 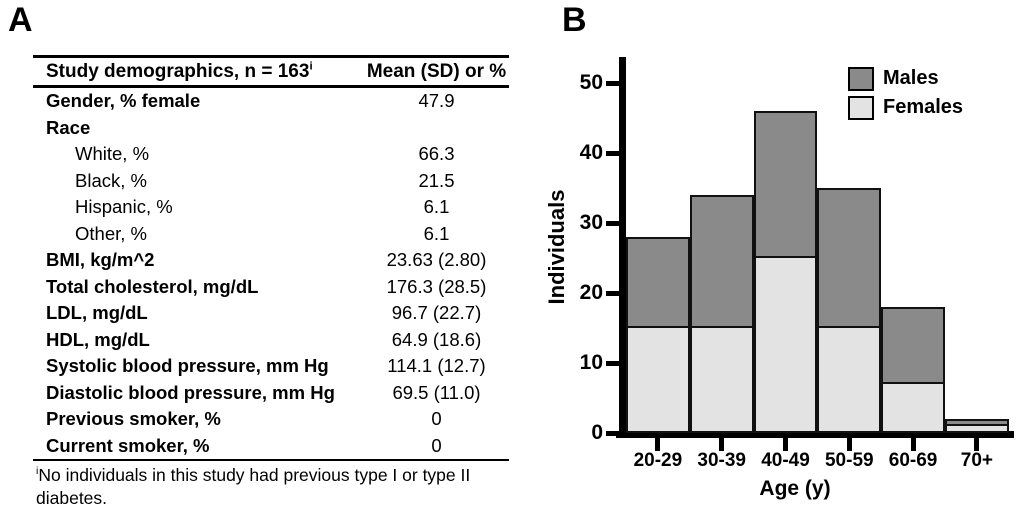 What do you see at coordinates (911, 78) in the screenshot?
I see `legend-label: Males` at bounding box center [911, 78].